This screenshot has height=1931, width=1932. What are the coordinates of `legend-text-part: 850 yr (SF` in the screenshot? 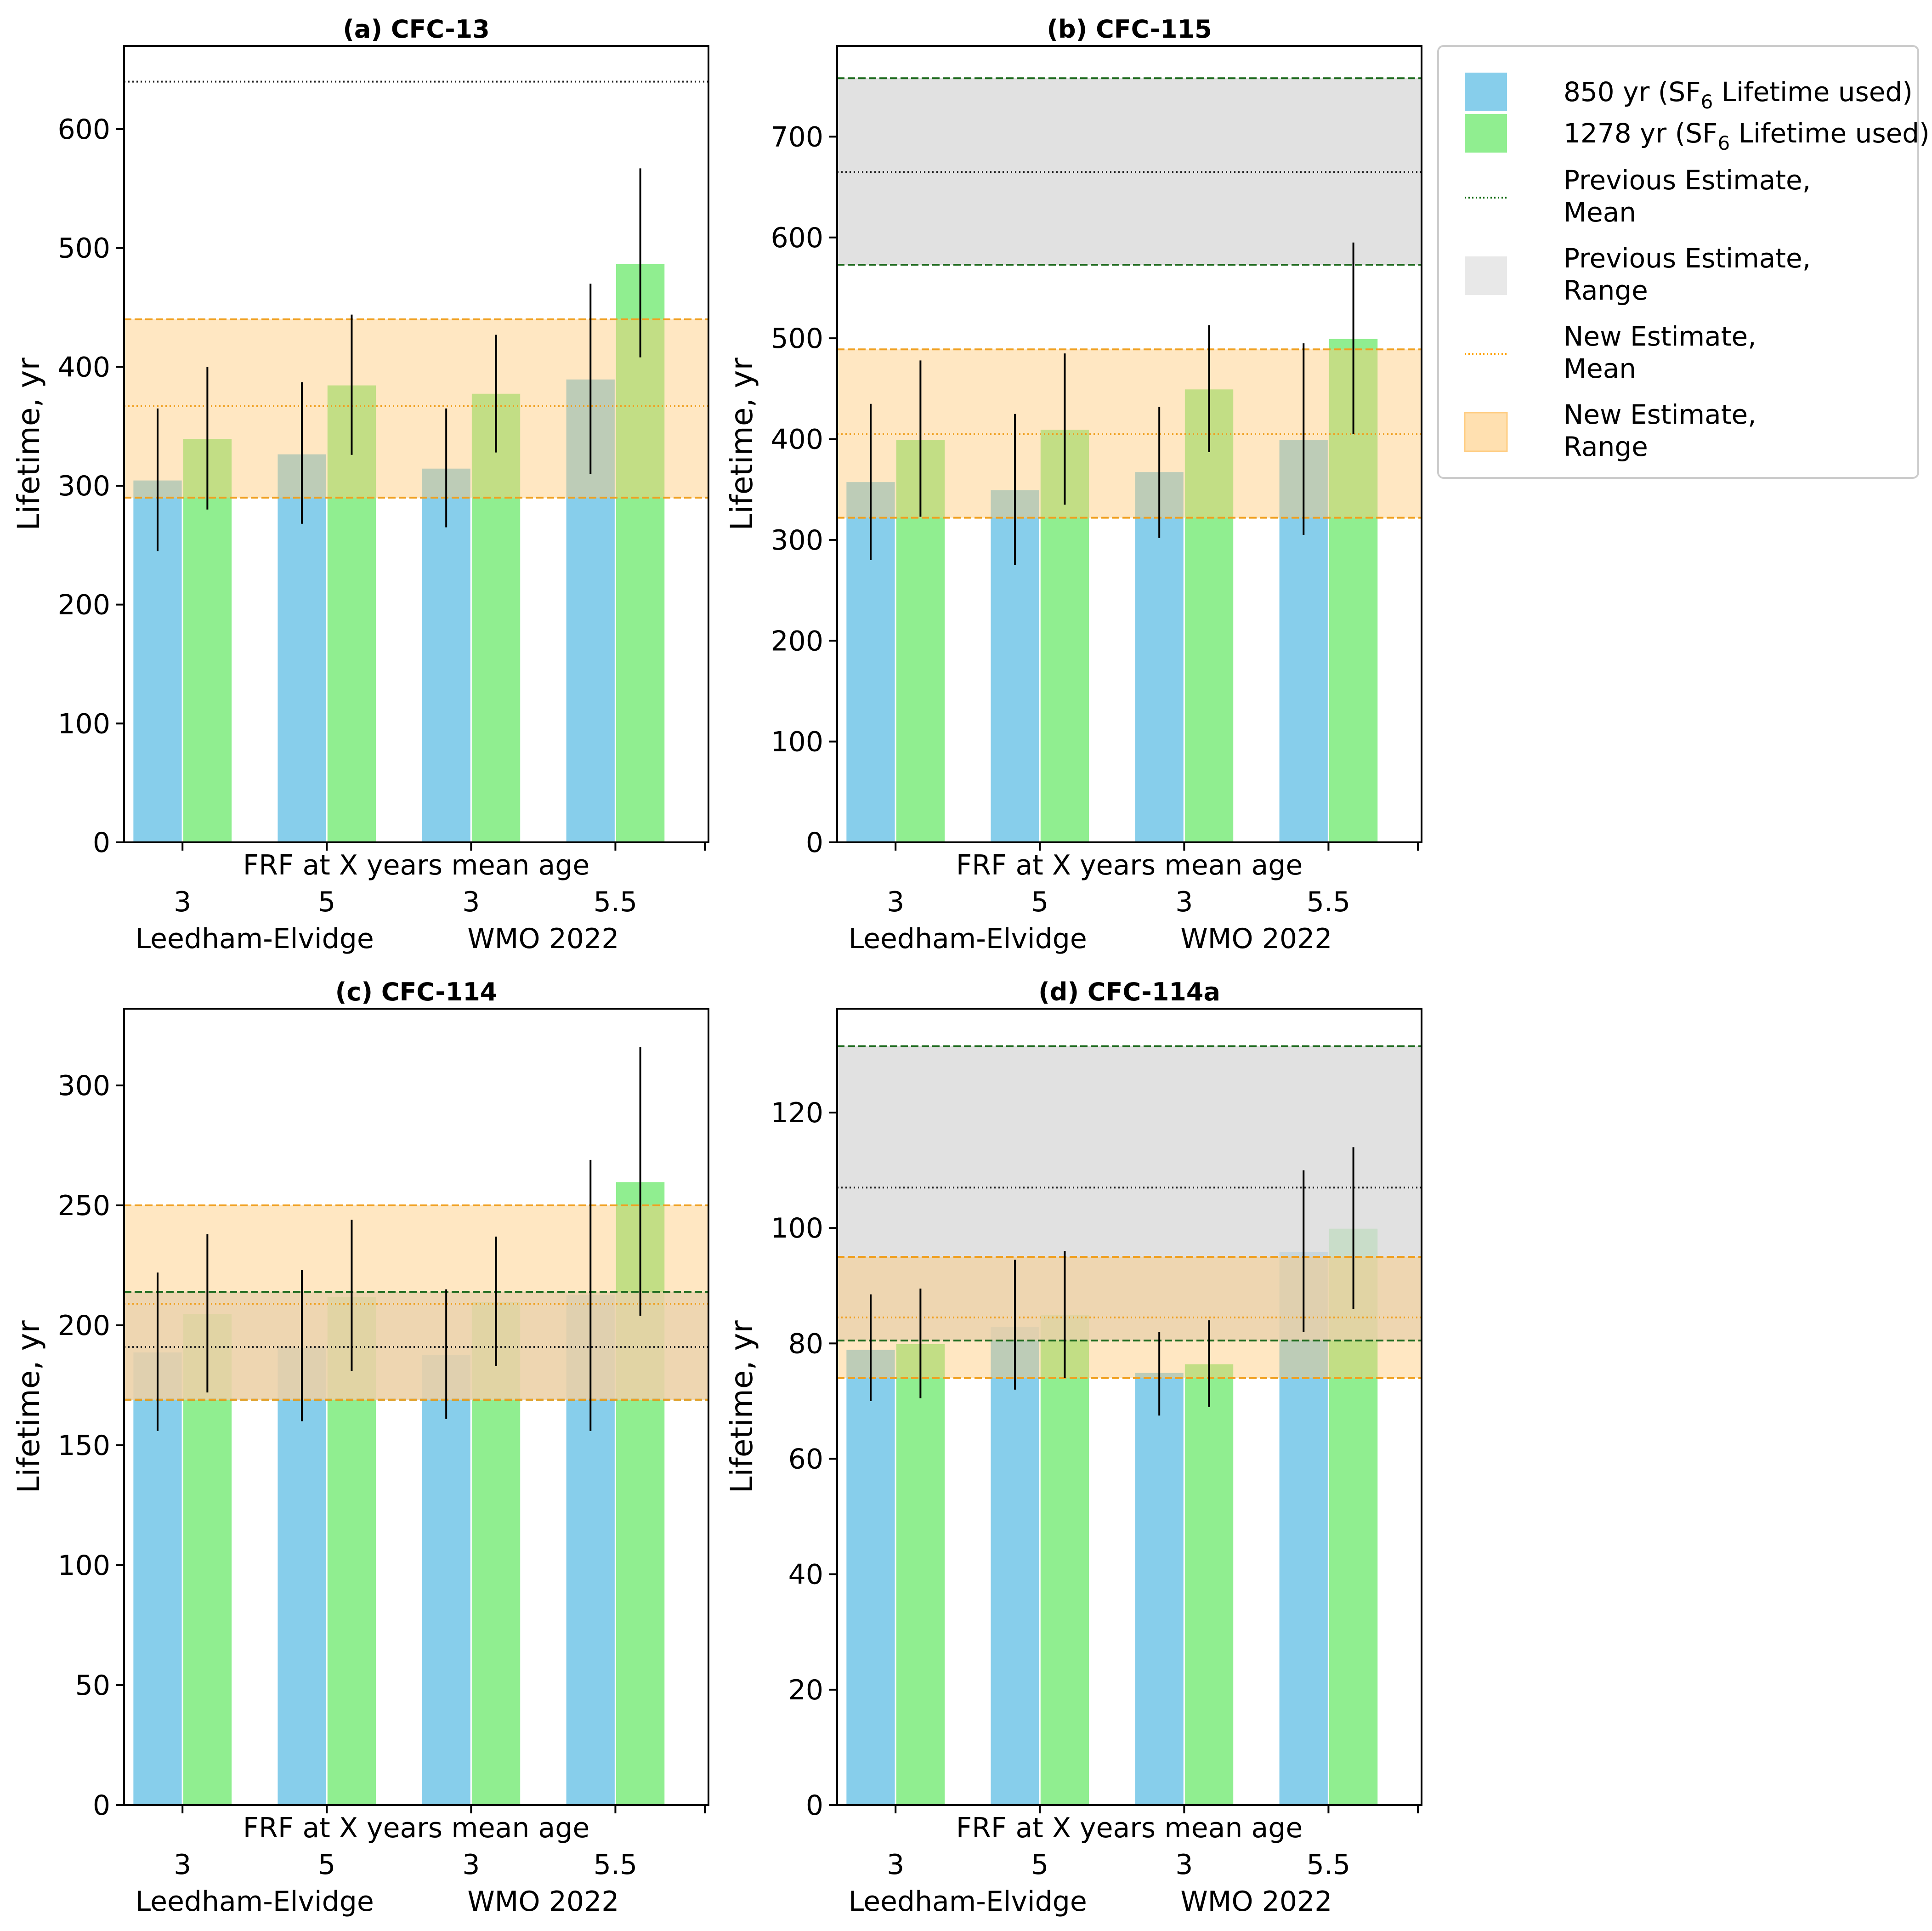 It's located at (1632, 92).